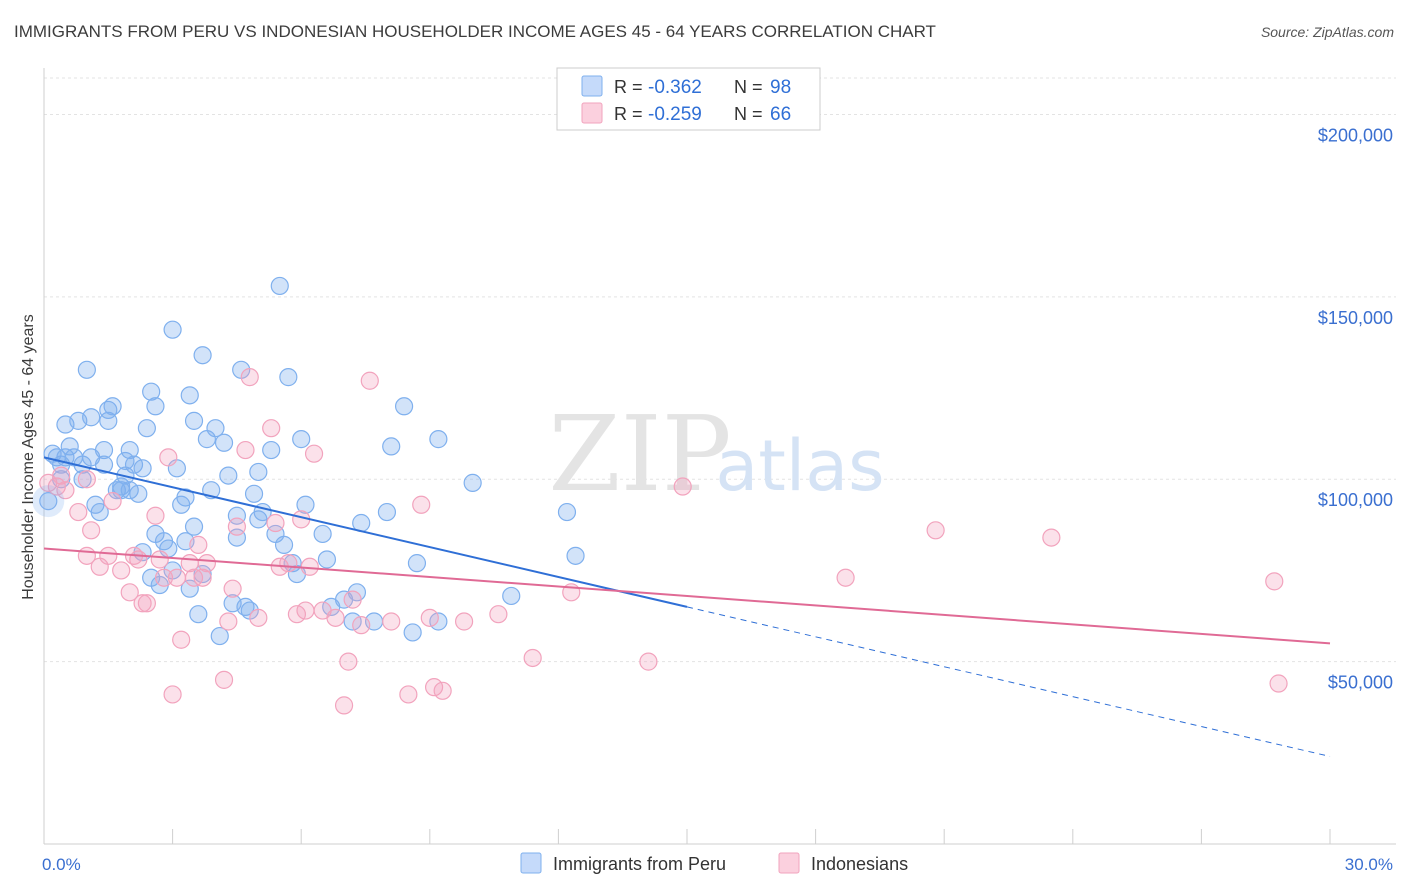  Describe the element at coordinates (639, 454) in the screenshot. I see `watermark-zip: ZIP` at that location.